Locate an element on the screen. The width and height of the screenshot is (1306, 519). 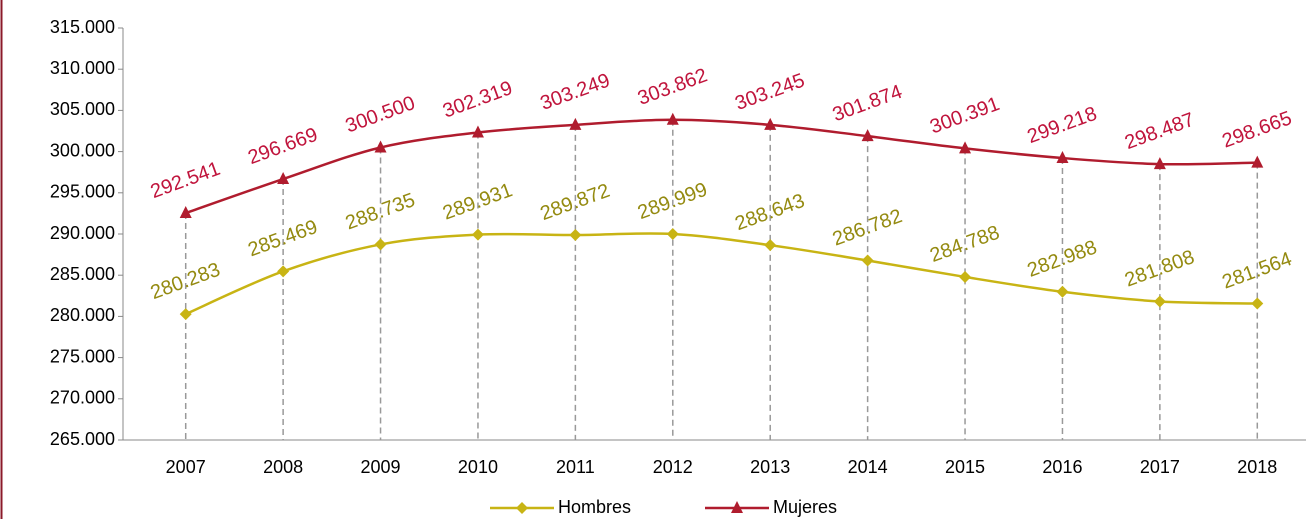
data-label: 299.218 is located at coordinates (1061, 125).